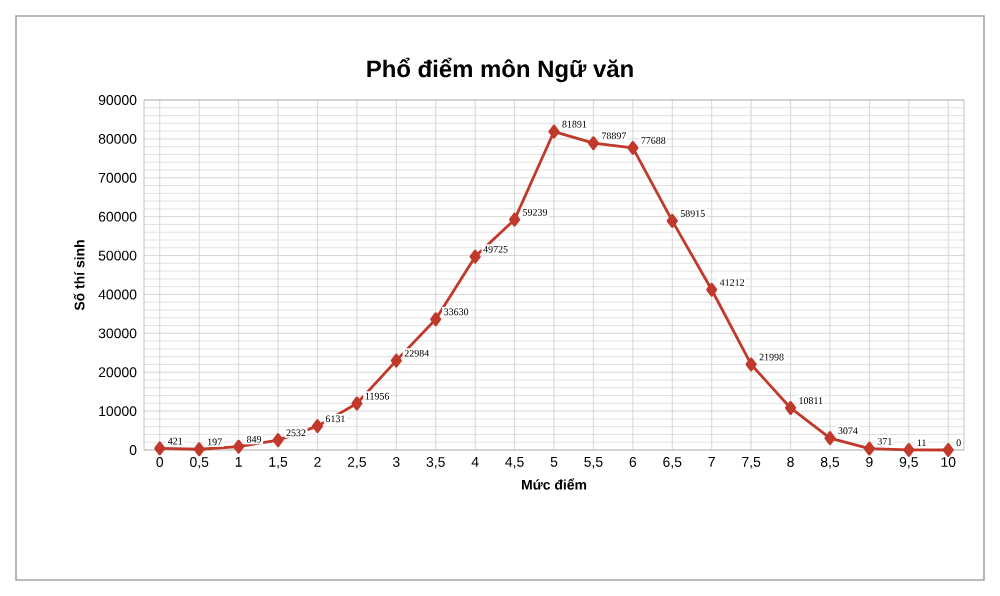  What do you see at coordinates (500, 70) in the screenshot?
I see `chart-title: Phổ điểm môn Ngữ văn` at bounding box center [500, 70].